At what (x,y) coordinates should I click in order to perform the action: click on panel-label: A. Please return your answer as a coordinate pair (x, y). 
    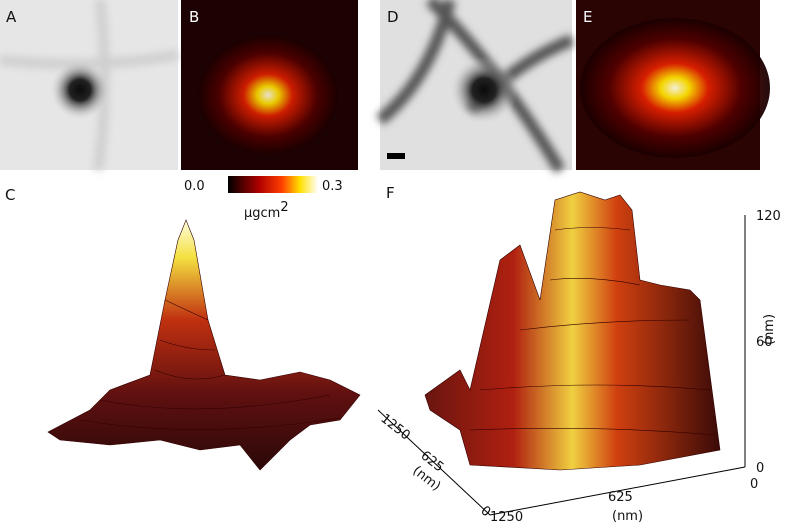
    Looking at the image, I should click on (11, 17).